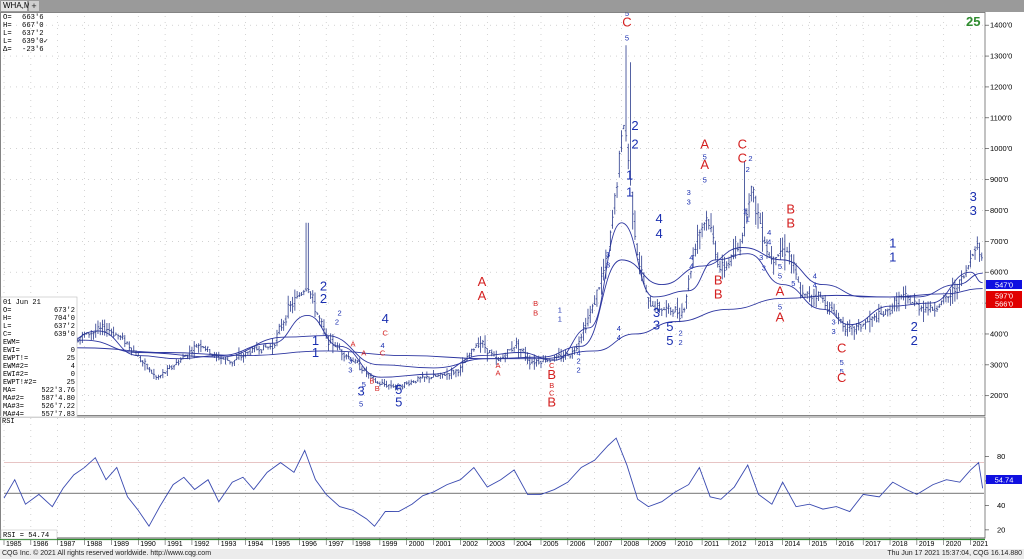 The image size is (1024, 559). What do you see at coordinates (927, 544) in the screenshot?
I see `year-label: 2019` at bounding box center [927, 544].